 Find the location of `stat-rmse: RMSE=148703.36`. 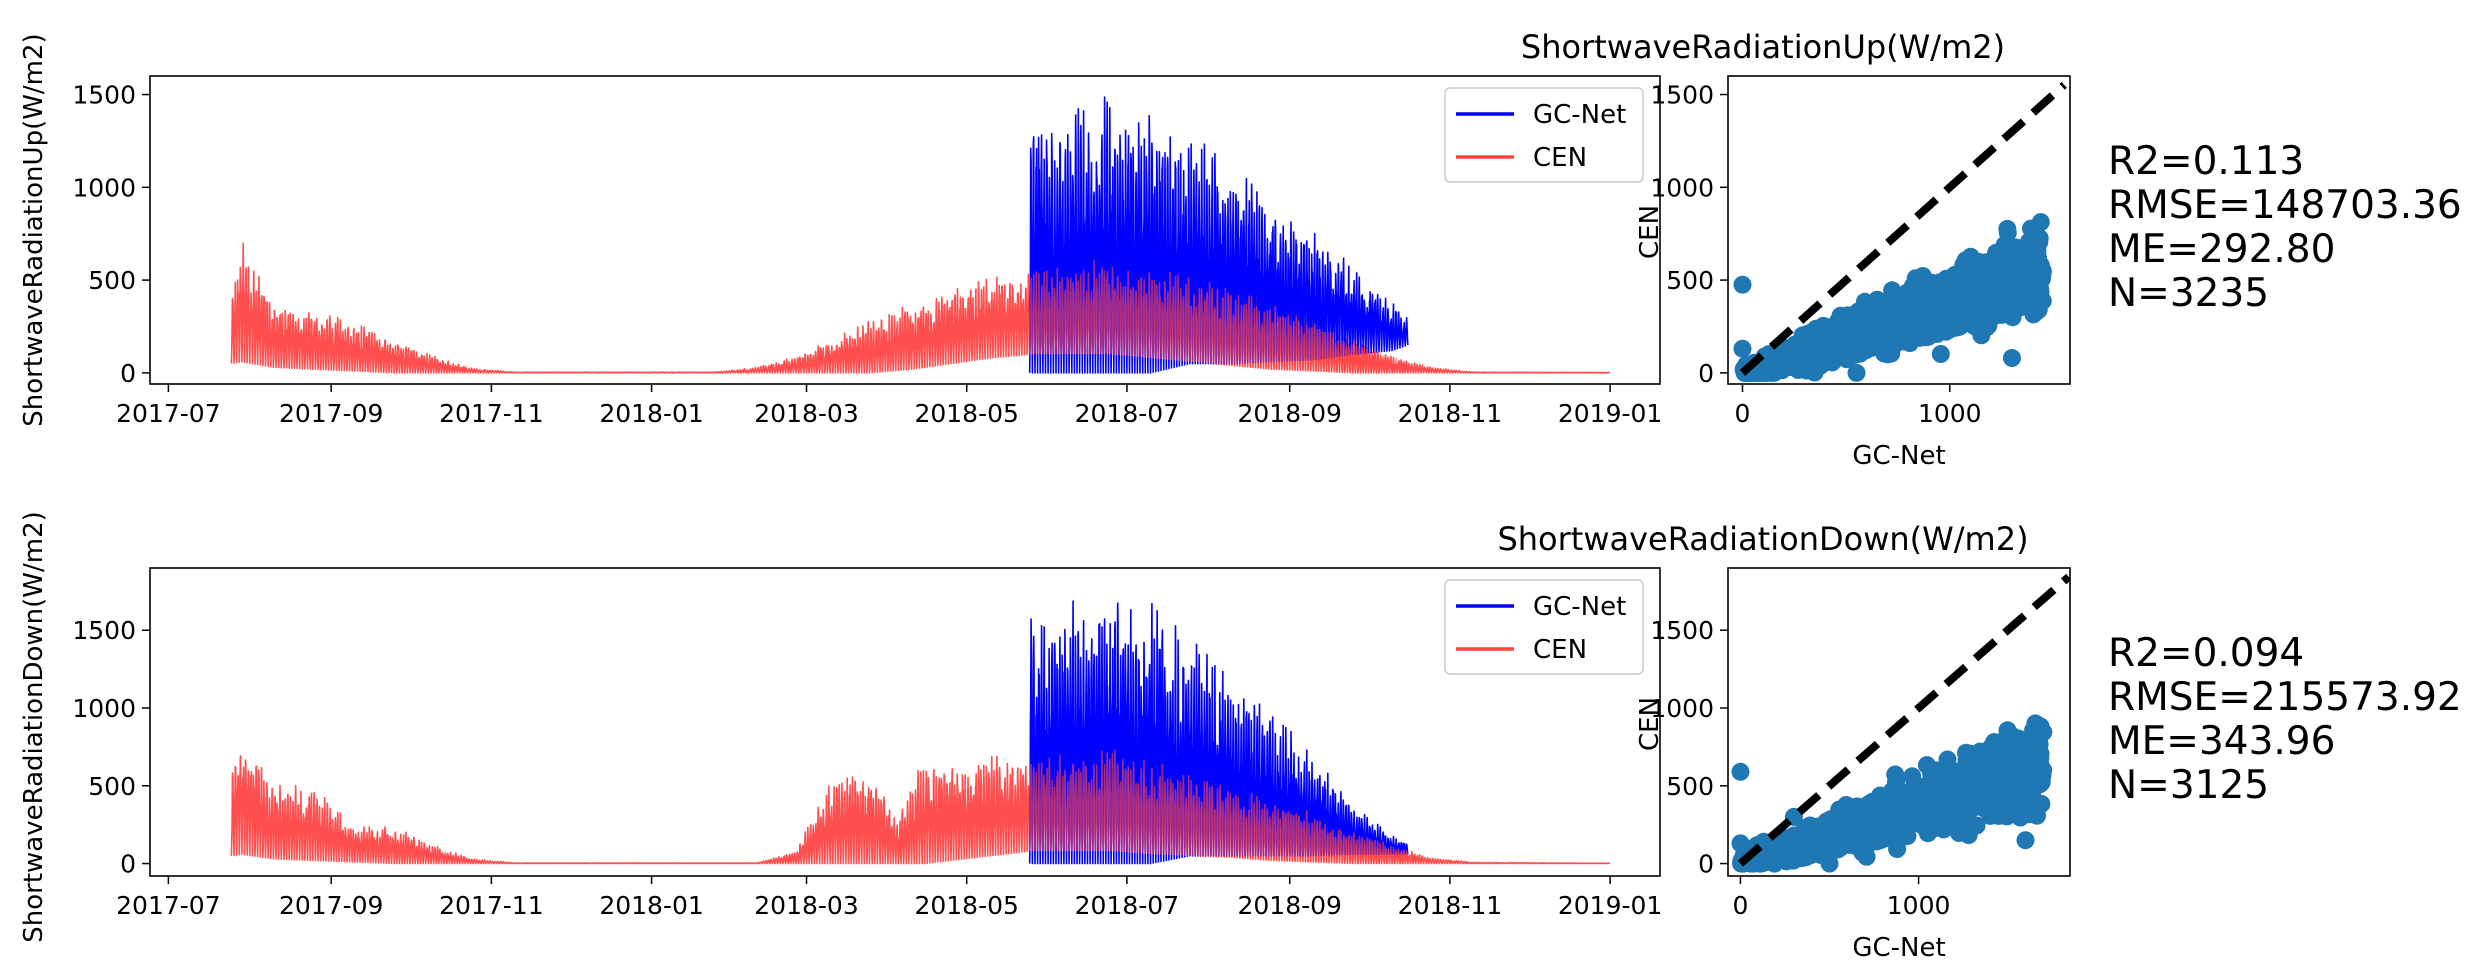

stat-rmse: RMSE=148703.36 is located at coordinates (2285, 205).